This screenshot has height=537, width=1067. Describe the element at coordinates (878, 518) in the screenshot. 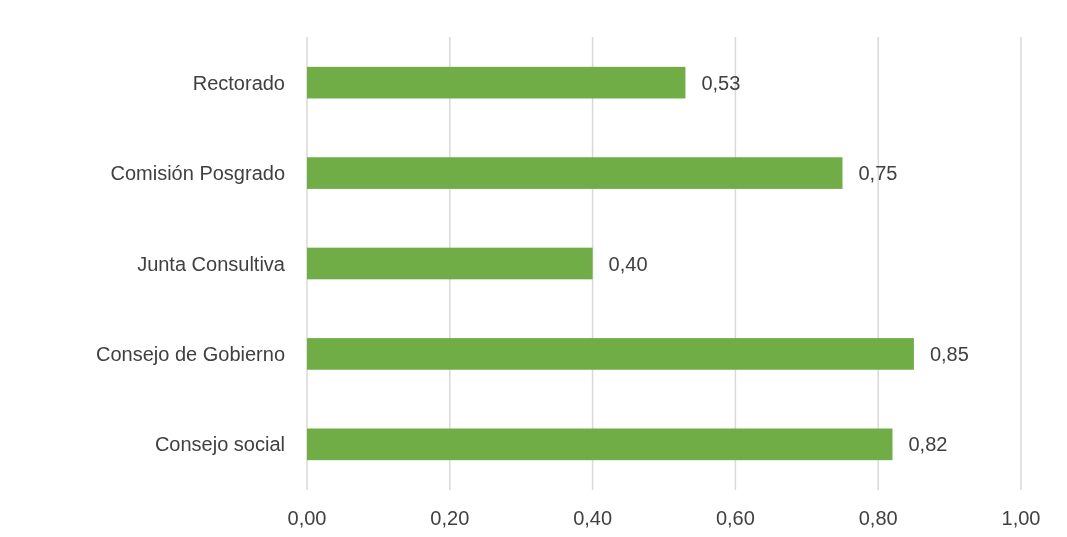

I see `x-tick-label: 0,80` at that location.